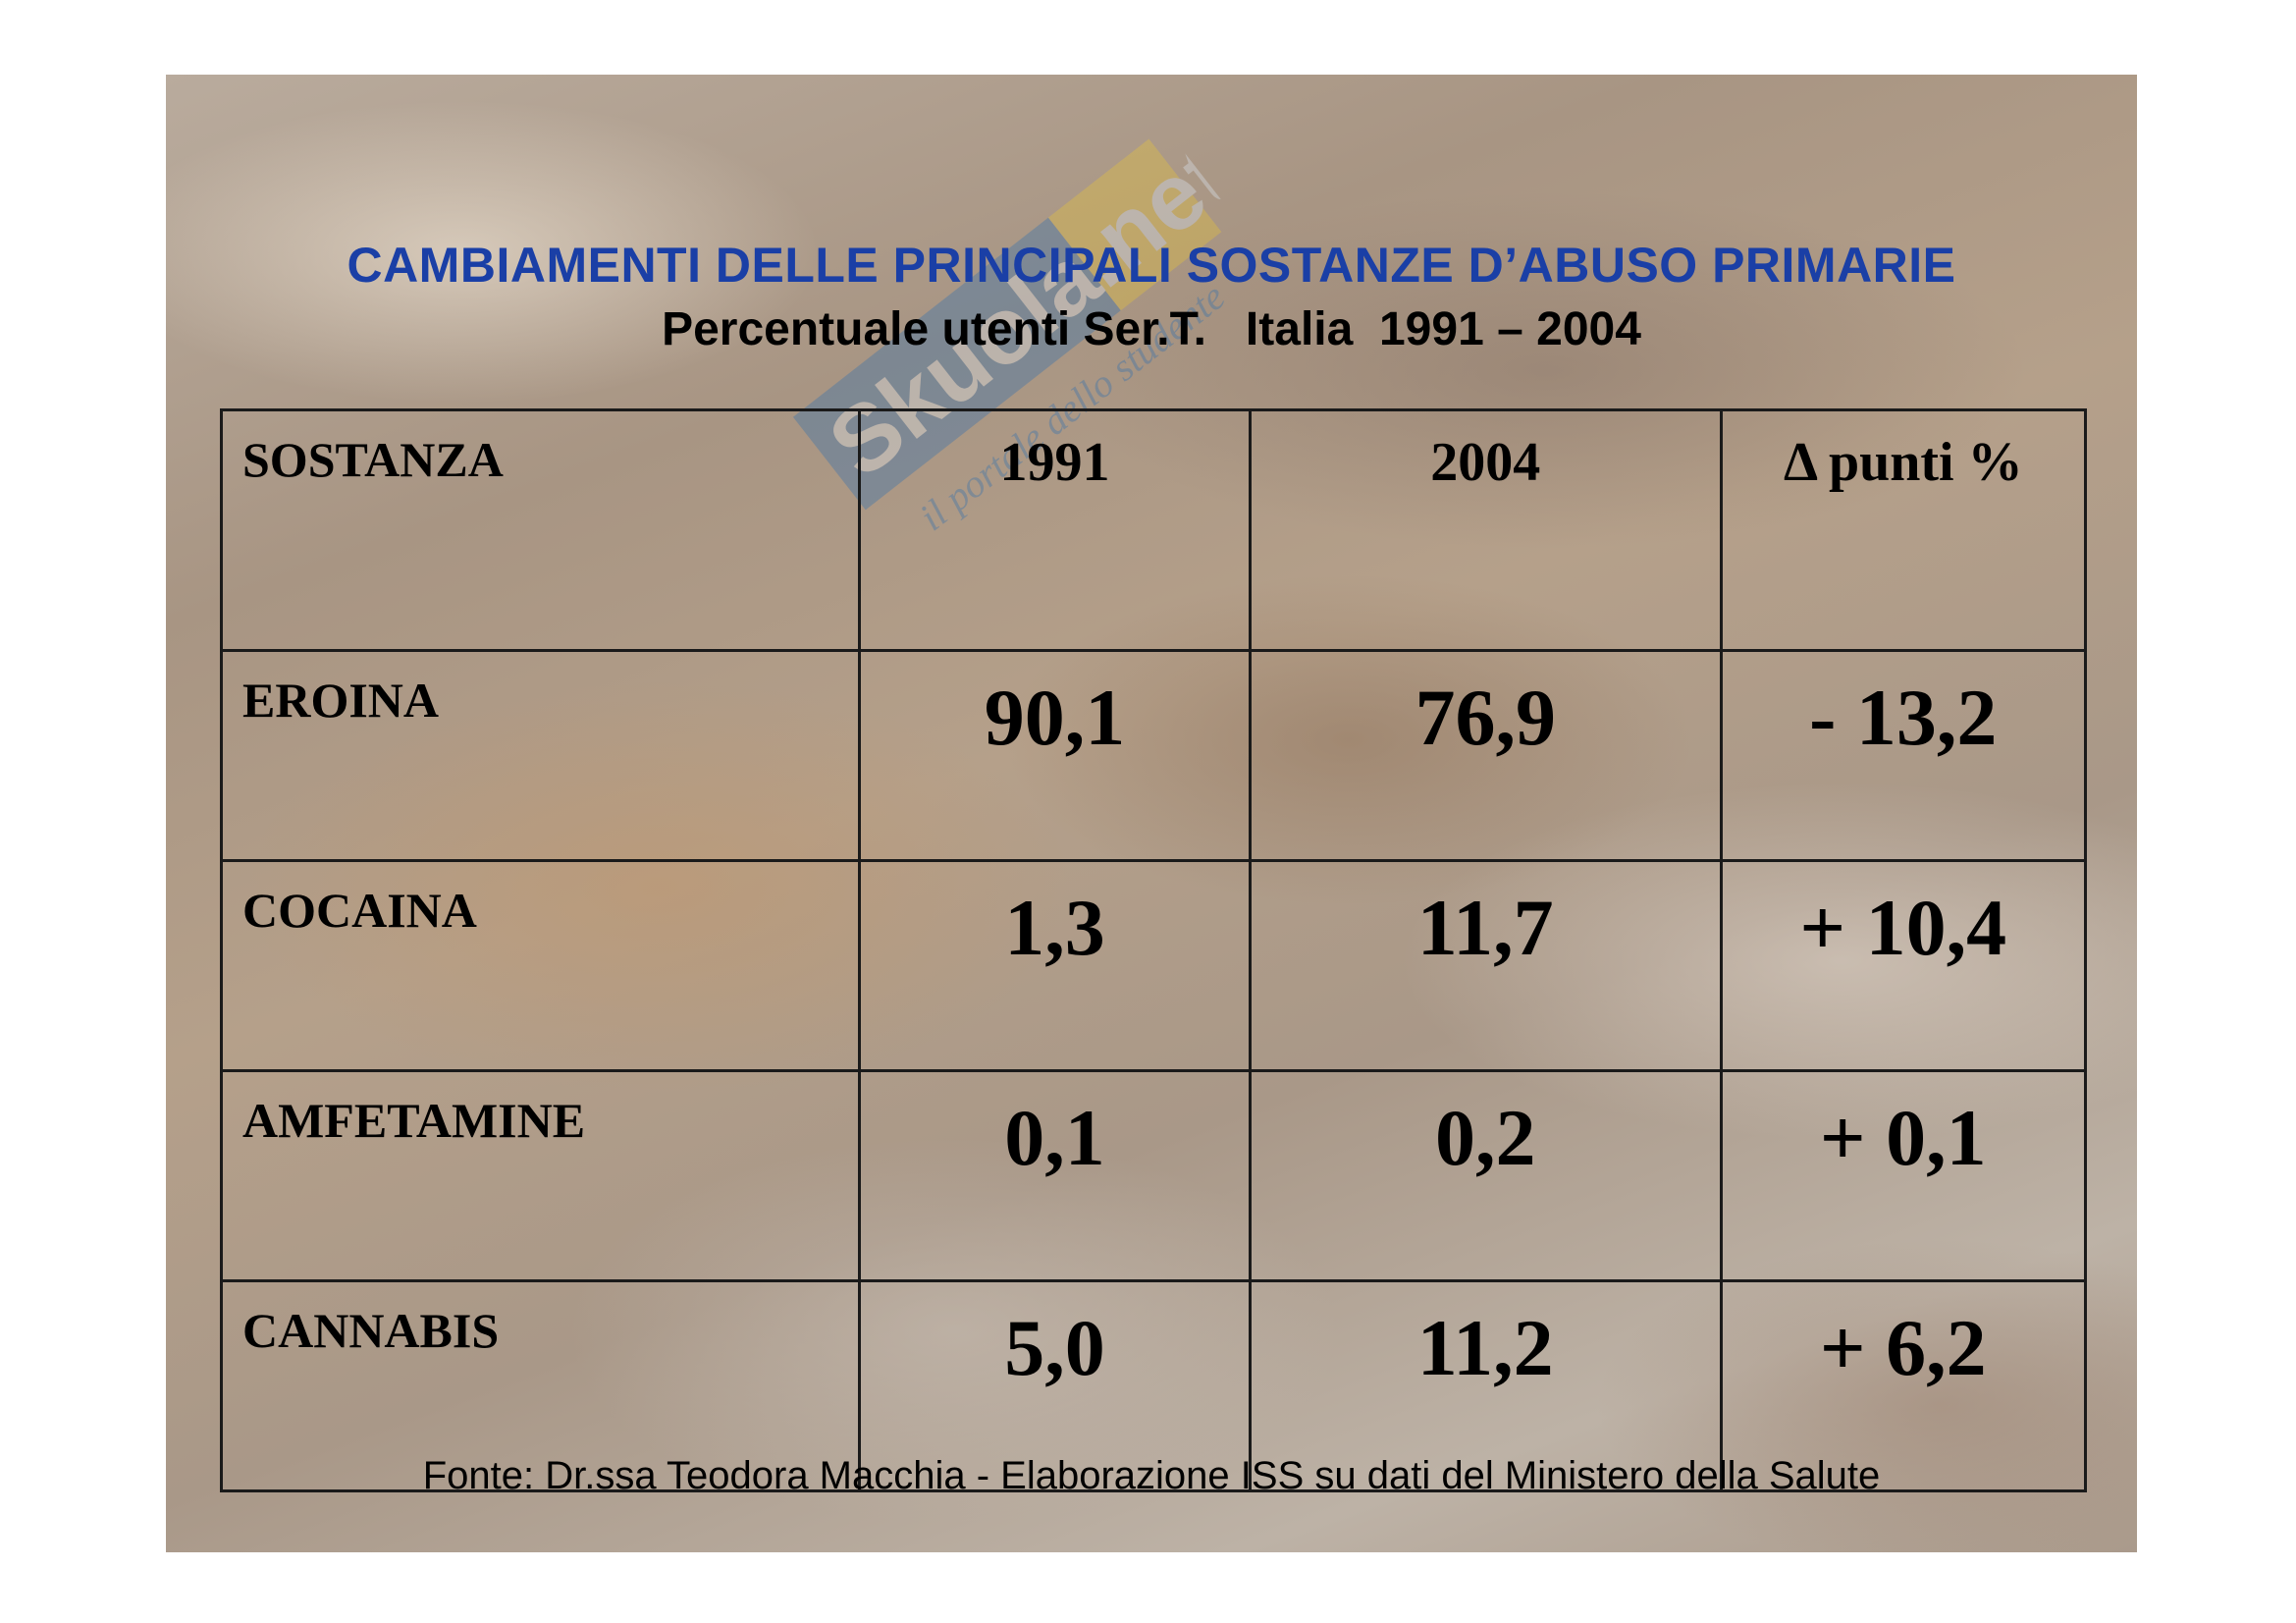  What do you see at coordinates (373, 459) in the screenshot?
I see `header-substance-label: SOSTANZA` at bounding box center [373, 459].